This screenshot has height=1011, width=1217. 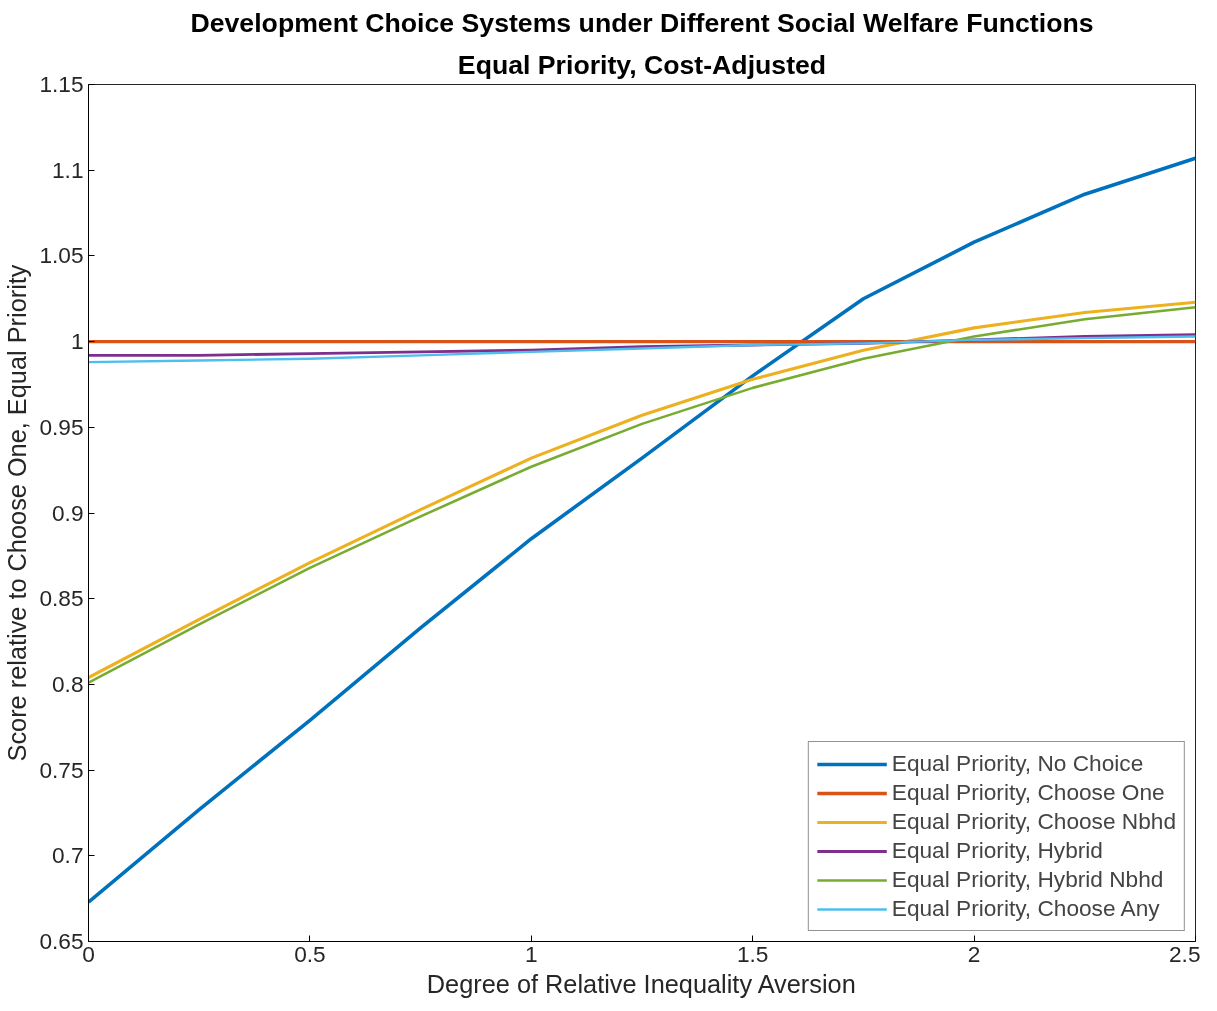 What do you see at coordinates (61, 769) in the screenshot?
I see `y-tick-label: 0.75` at bounding box center [61, 769].